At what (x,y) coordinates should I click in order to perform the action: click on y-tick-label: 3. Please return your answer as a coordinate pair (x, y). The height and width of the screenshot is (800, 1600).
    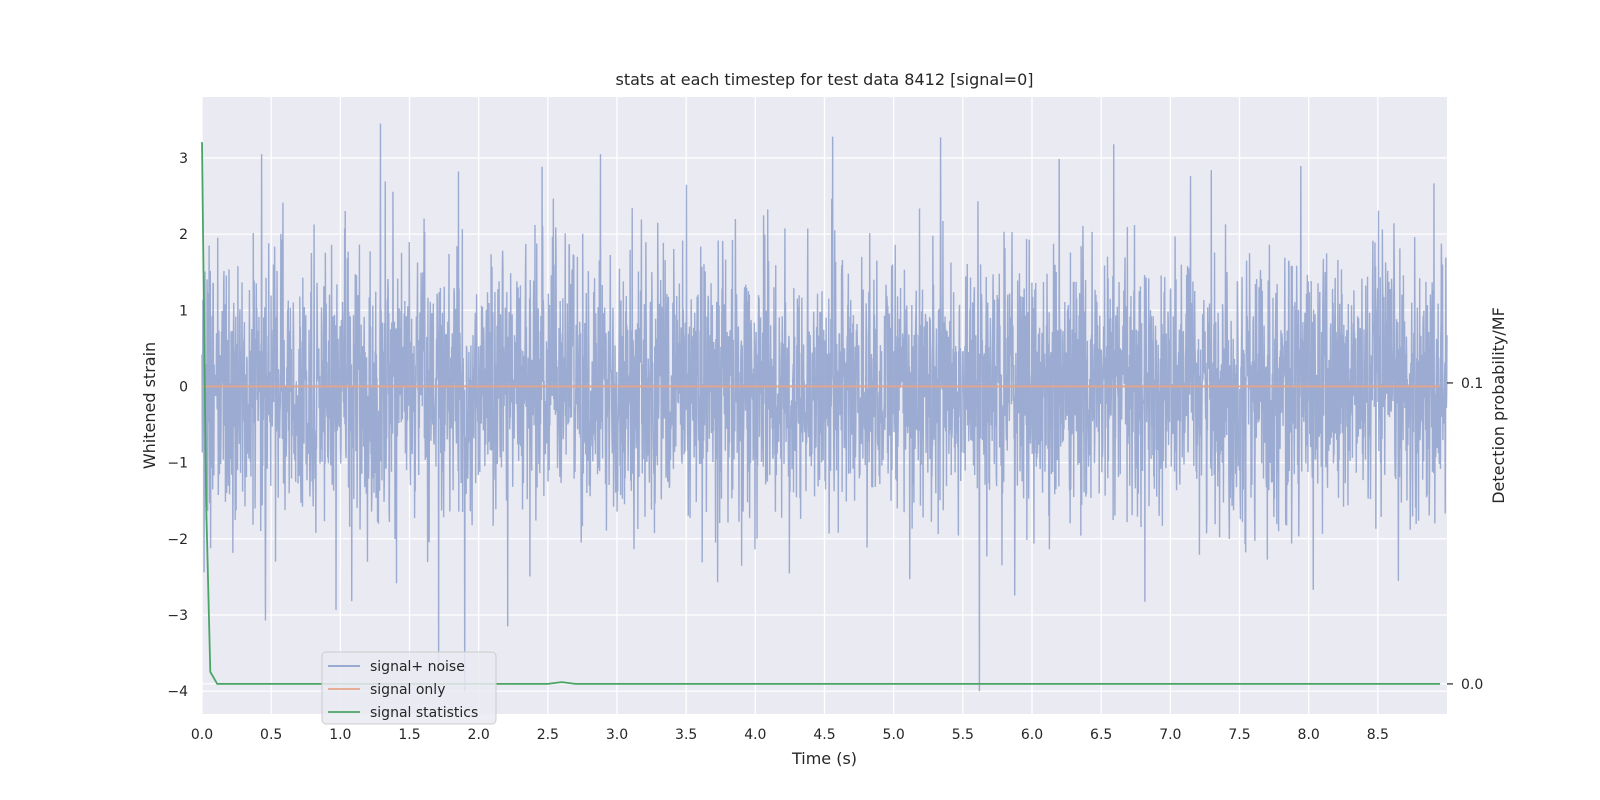
    Looking at the image, I should click on (183, 159).